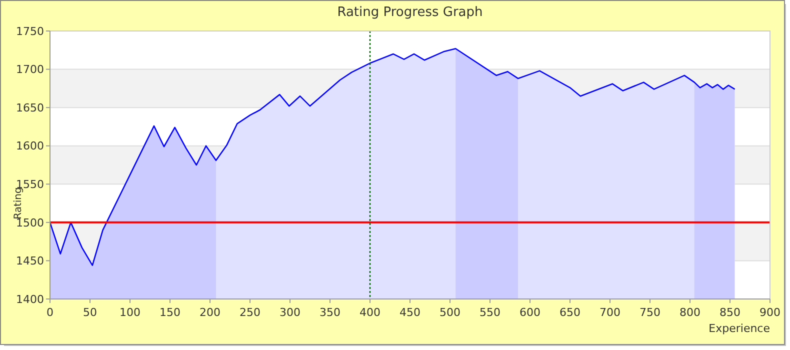  I want to click on y-tick-label: 1450, so click(30, 261).